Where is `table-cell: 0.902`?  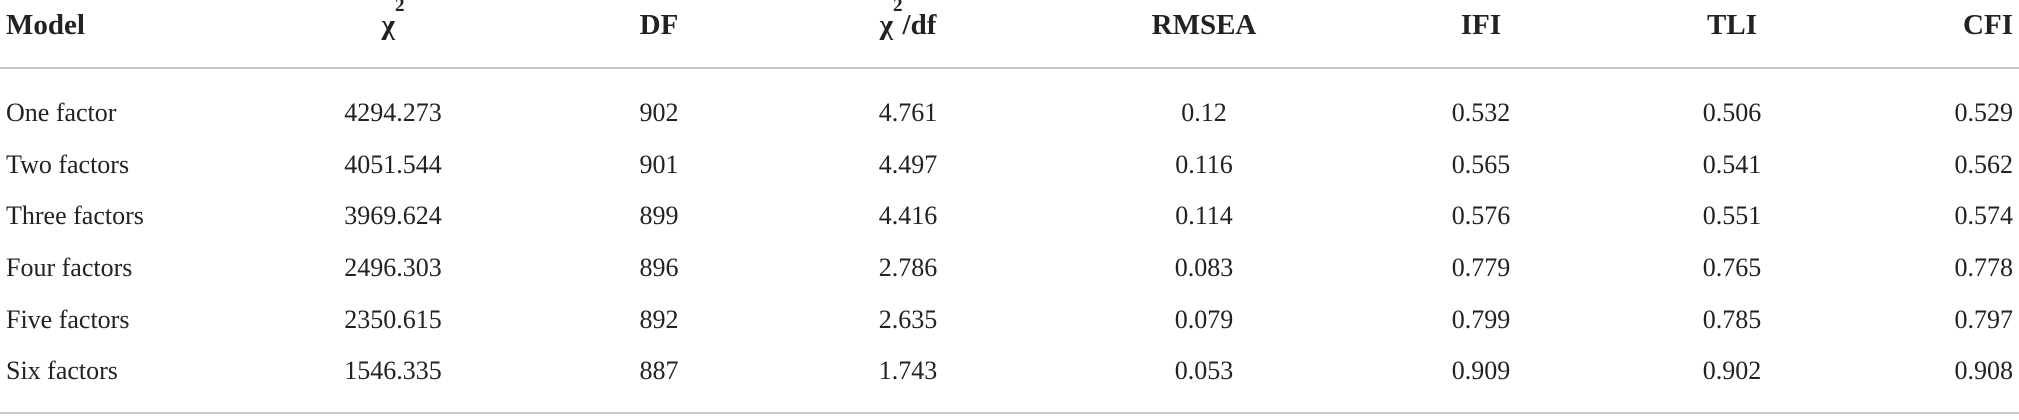
table-cell: 0.902 is located at coordinates (1732, 370).